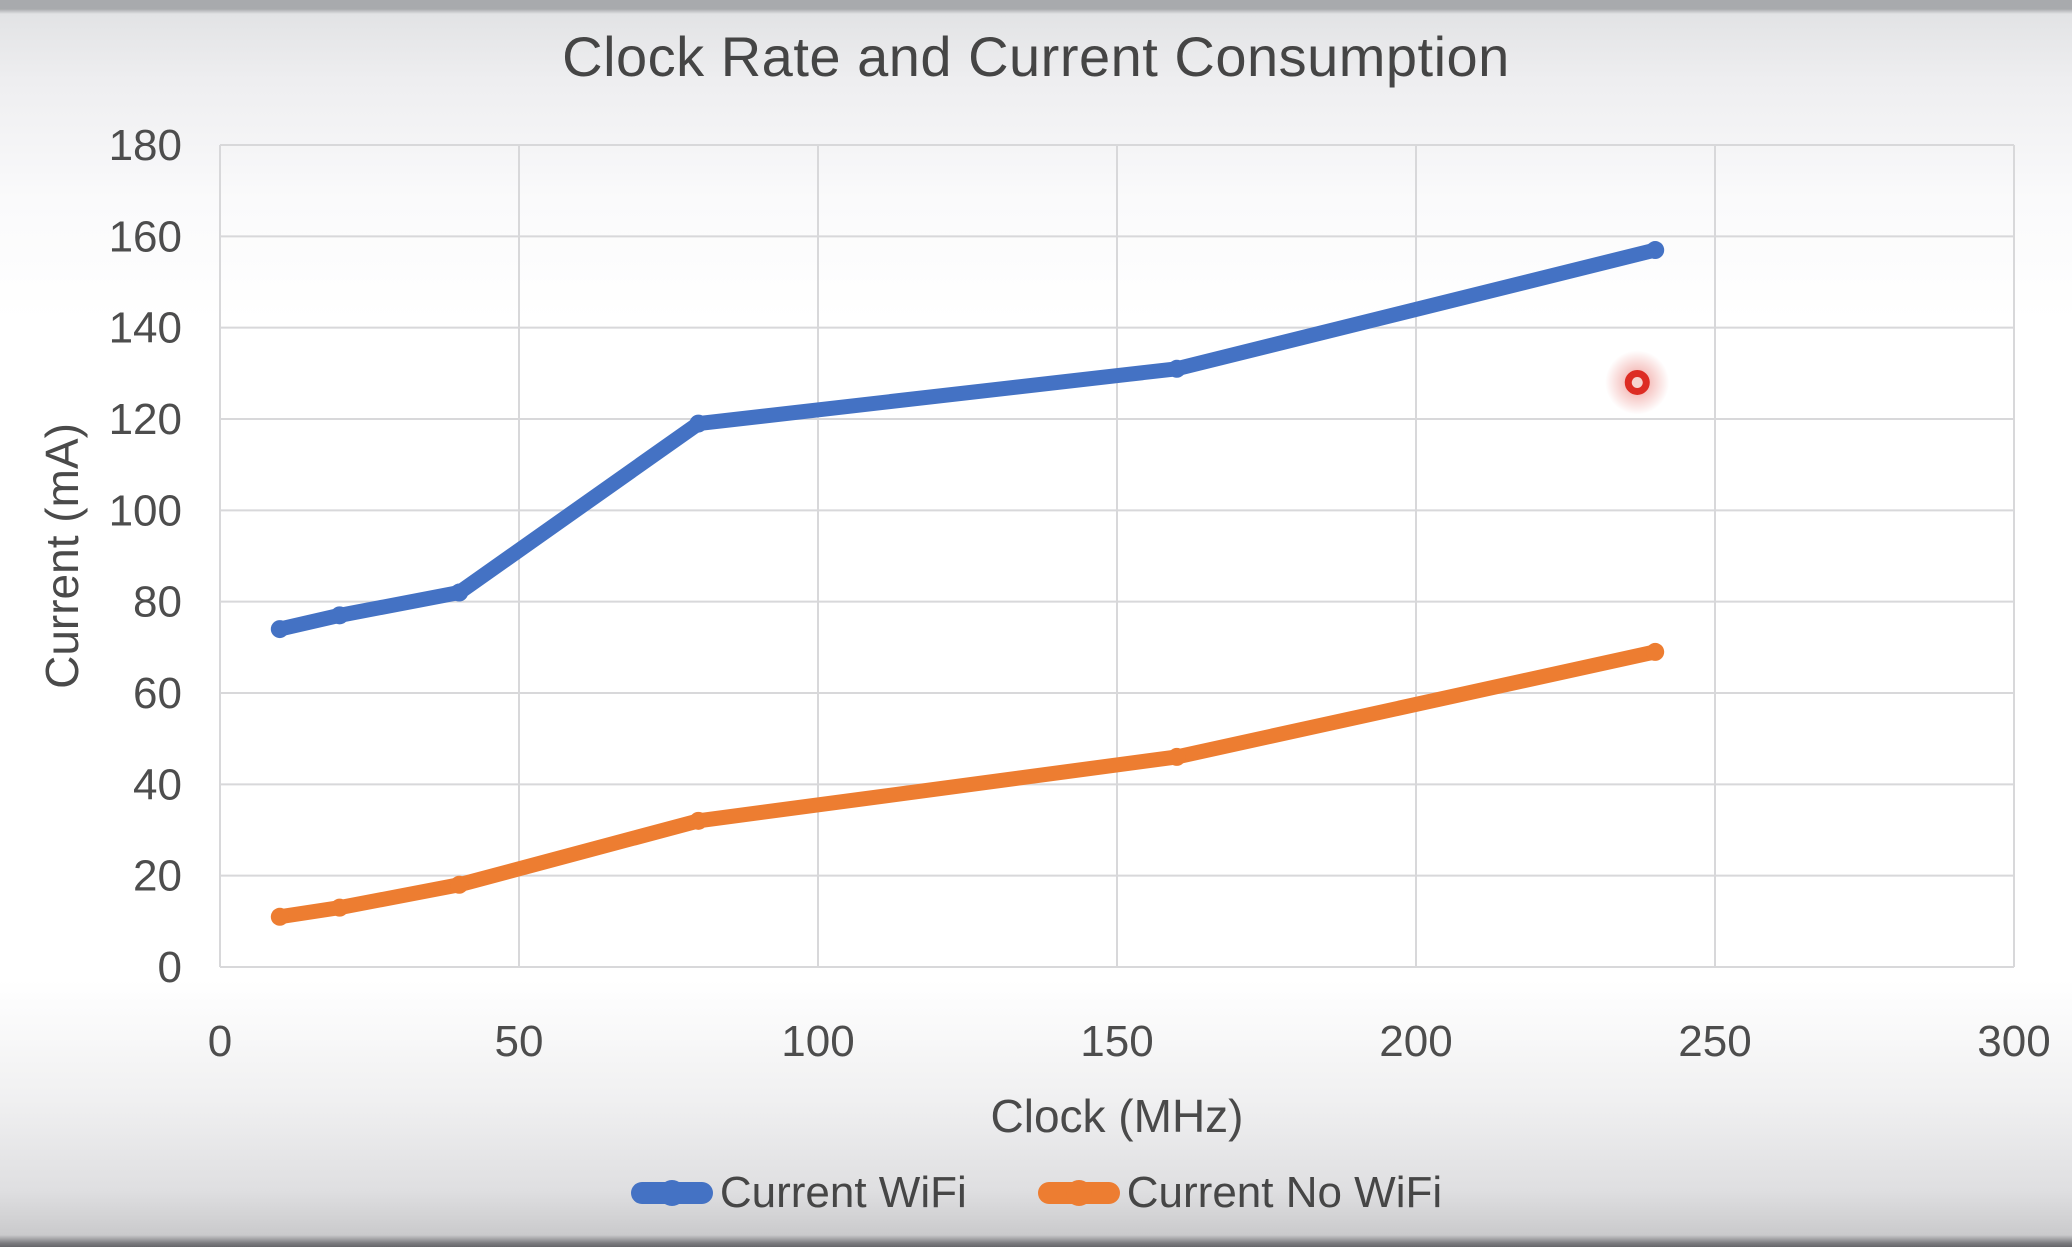 This screenshot has height=1247, width=2072. I want to click on y-tick-label: 180, so click(145, 145).